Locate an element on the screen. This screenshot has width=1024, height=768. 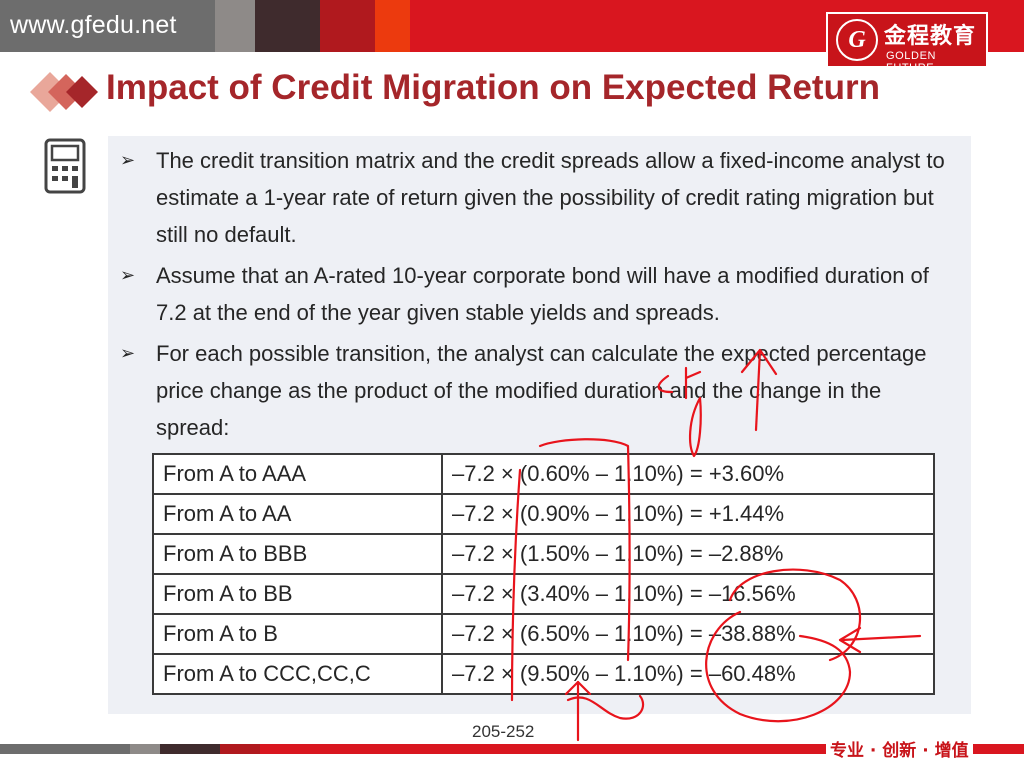
bottom-banner is located at coordinates (512, 749).